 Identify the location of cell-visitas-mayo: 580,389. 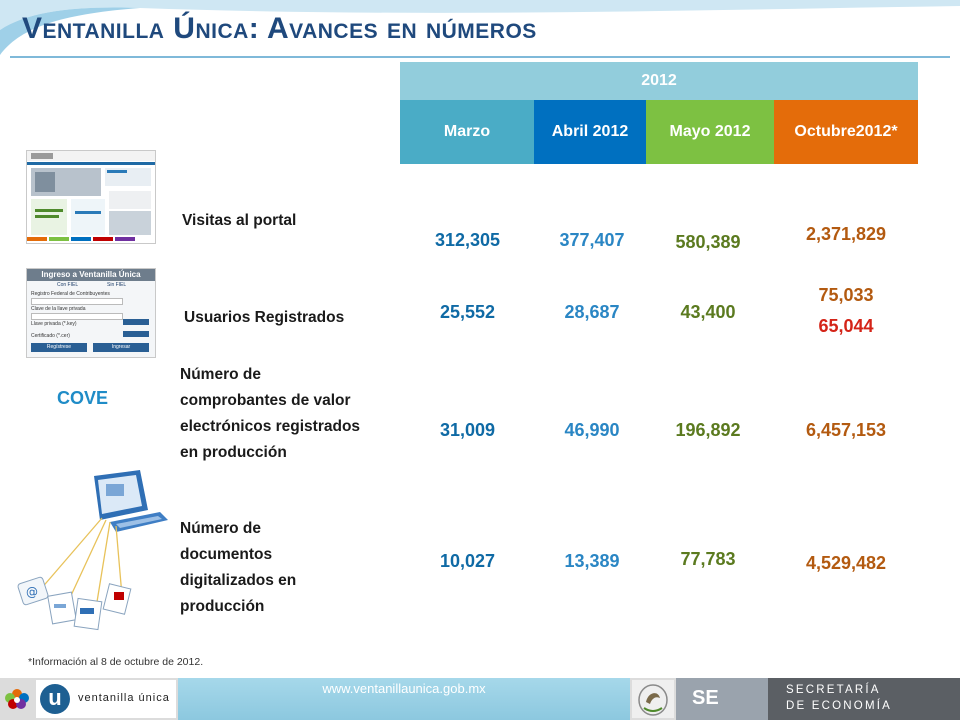
(708, 242).